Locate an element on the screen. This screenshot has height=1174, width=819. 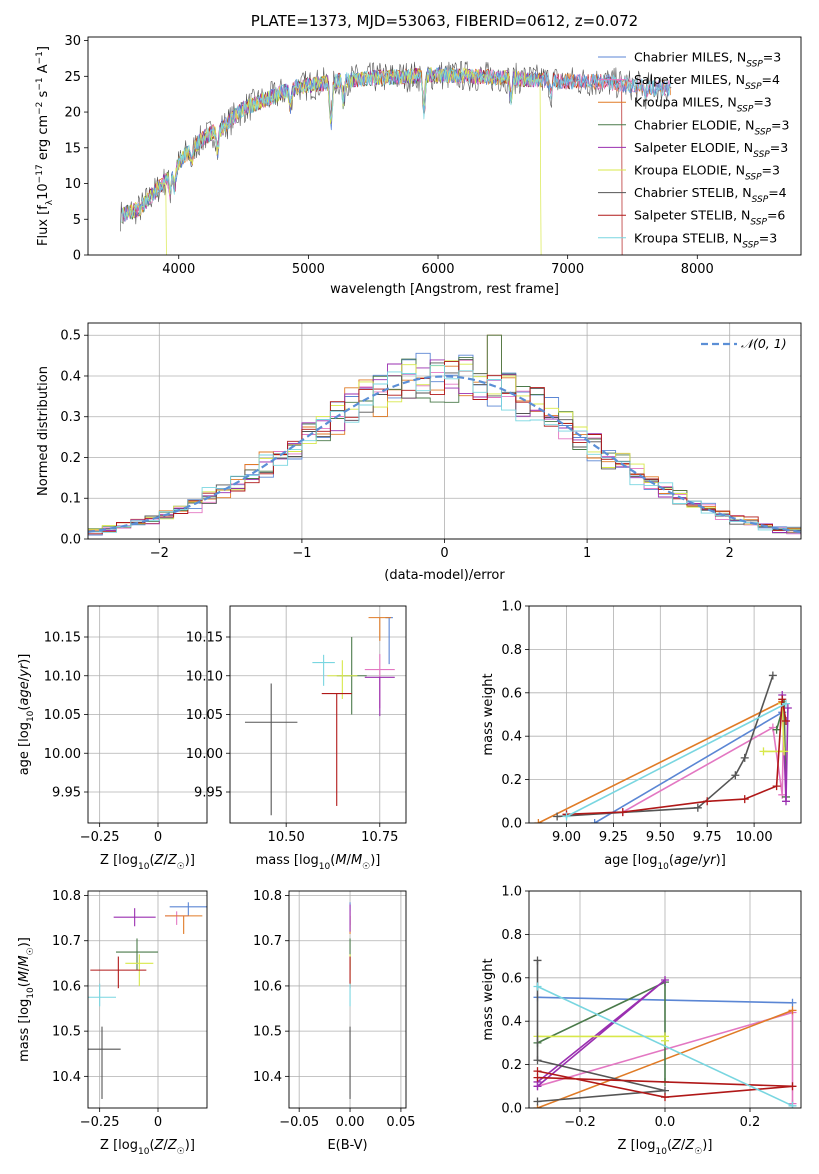
spectrum-xtick-label: 8000 is located at coordinates (697, 269).